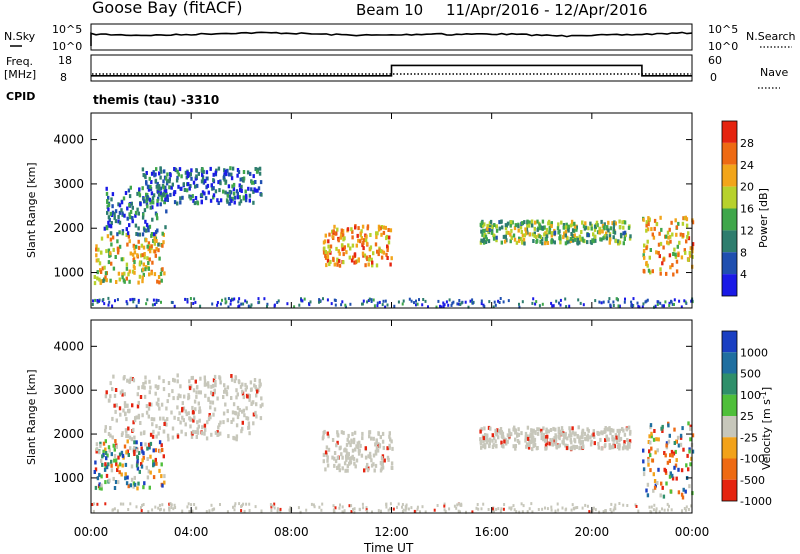 The image size is (800, 554). What do you see at coordinates (191, 532) in the screenshot?
I see `x-tick-label: 04:00` at bounding box center [191, 532].